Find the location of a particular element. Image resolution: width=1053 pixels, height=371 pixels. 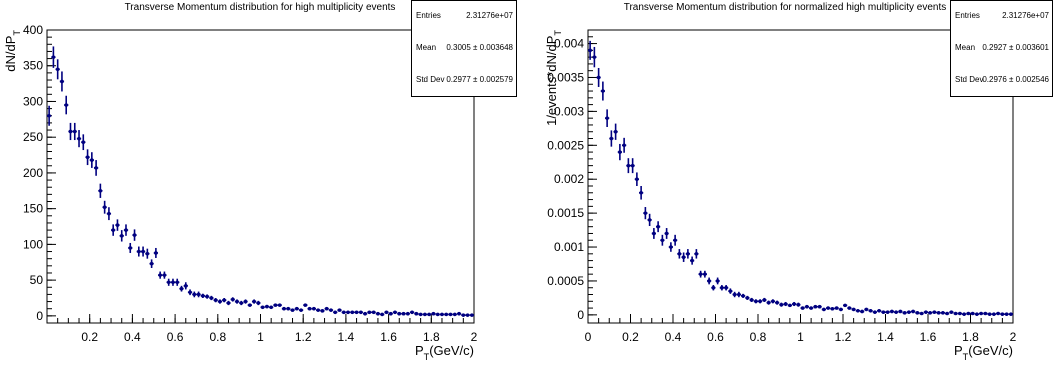

x-tick-label: 0.6 is located at coordinates (175, 337).